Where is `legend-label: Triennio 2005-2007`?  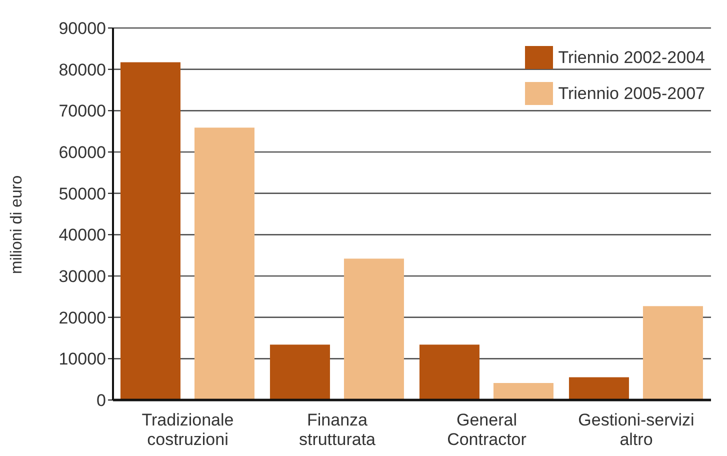 legend-label: Triennio 2005-2007 is located at coordinates (631, 94).